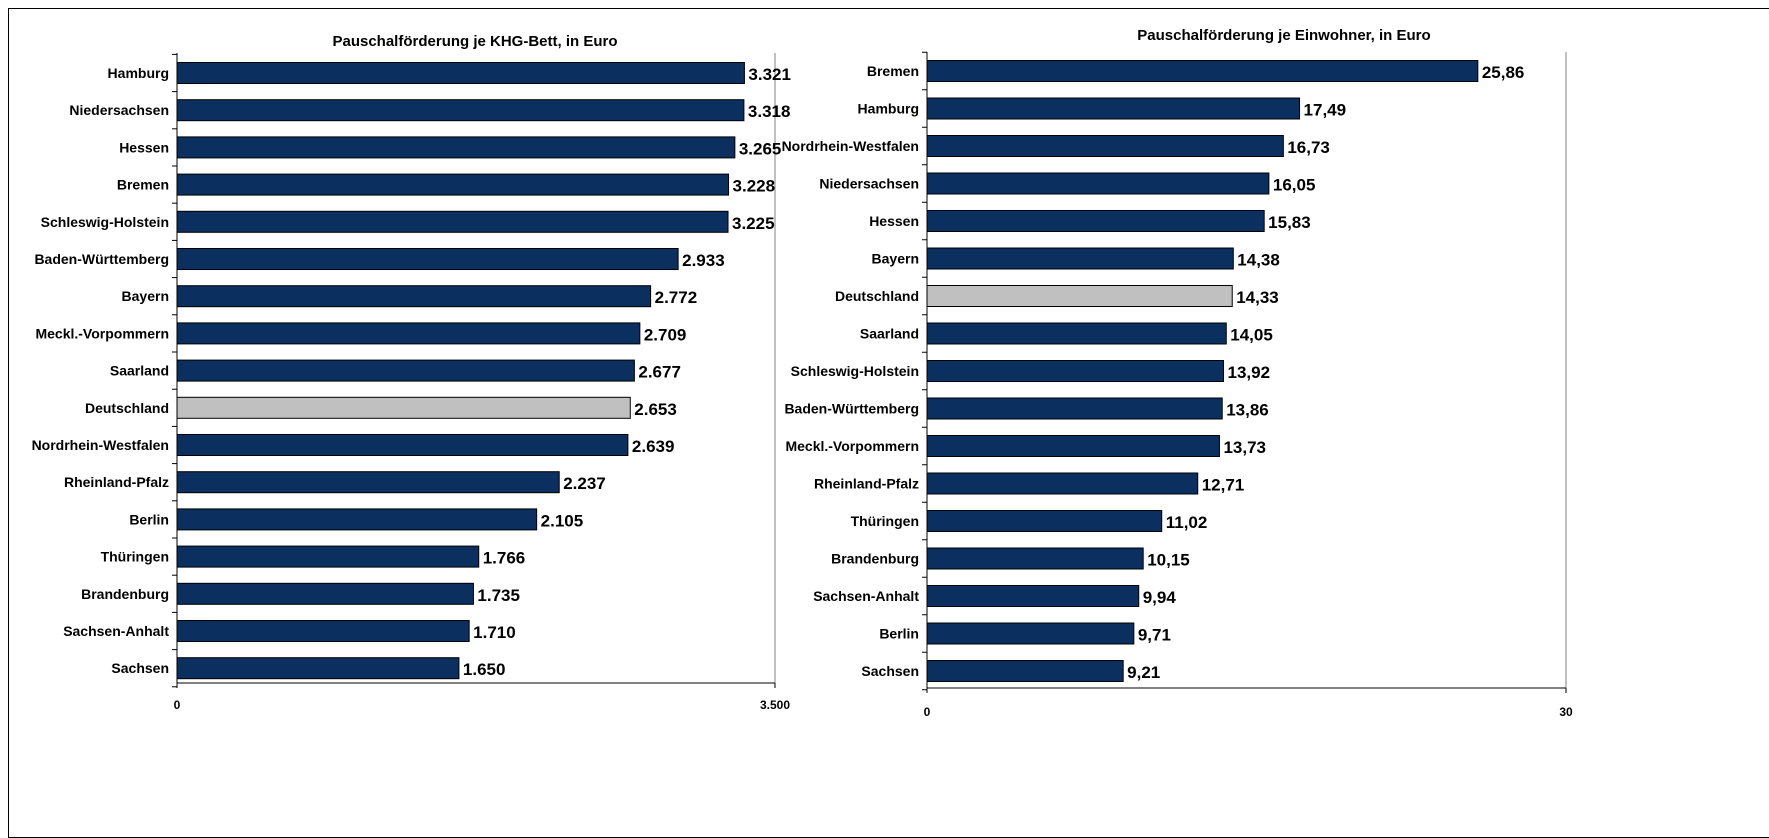 The height and width of the screenshot is (838, 1769). Describe the element at coordinates (138, 73) in the screenshot. I see `chart1-category-label: Hamburg` at that location.